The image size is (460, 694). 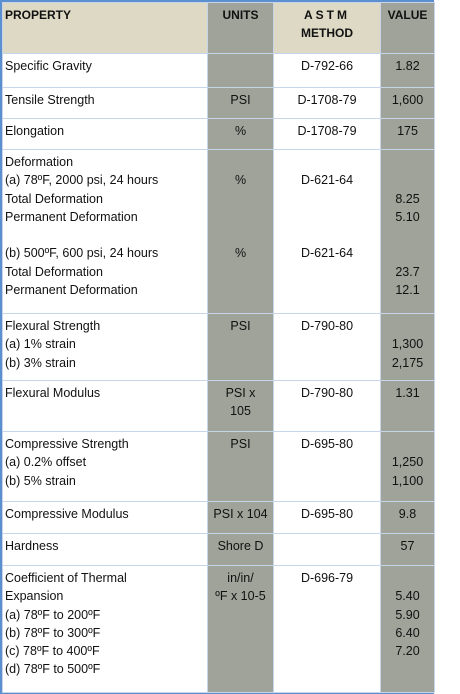 I want to click on property-text: (a) 1% strain, so click(x=40, y=344).